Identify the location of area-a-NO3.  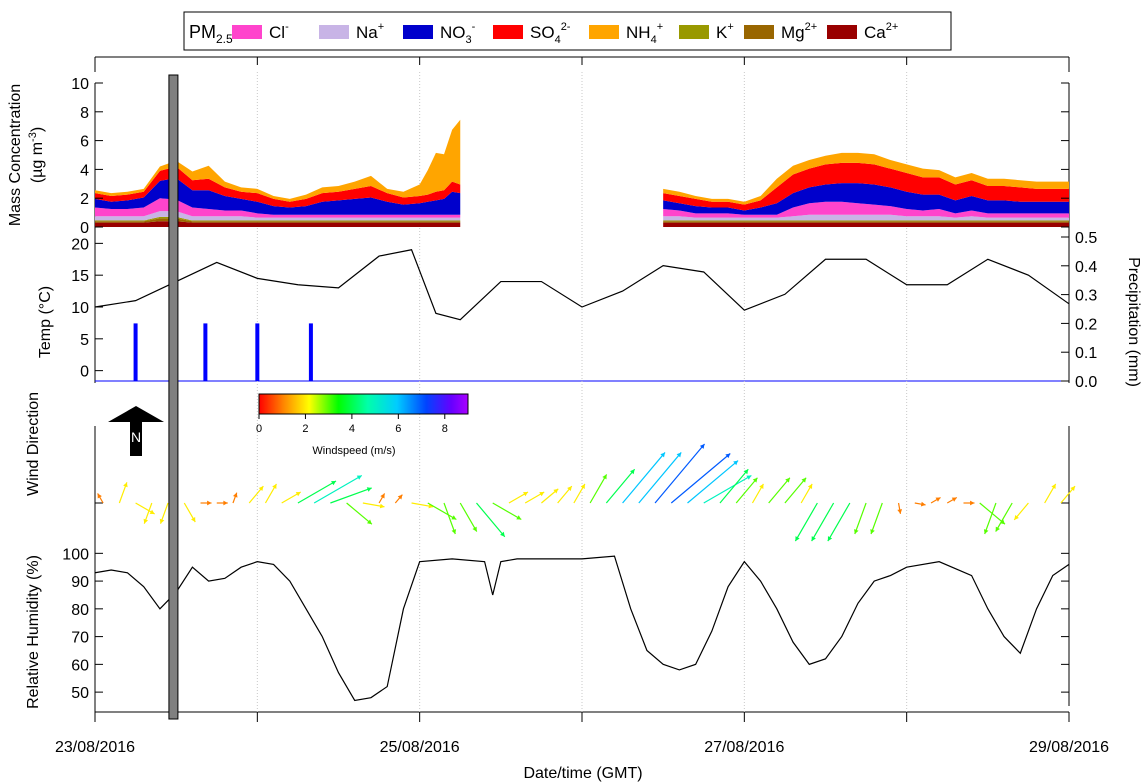
(278, 196).